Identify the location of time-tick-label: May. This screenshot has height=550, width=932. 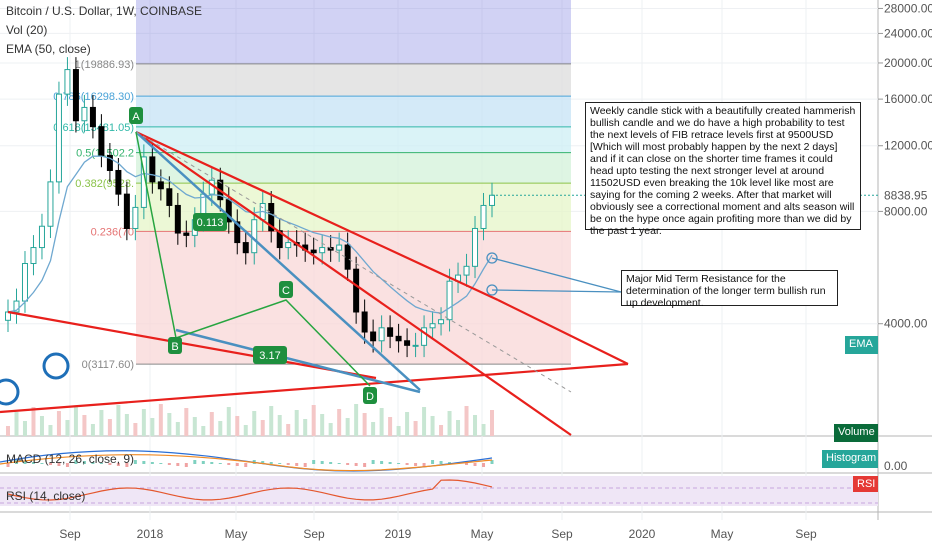
(722, 534).